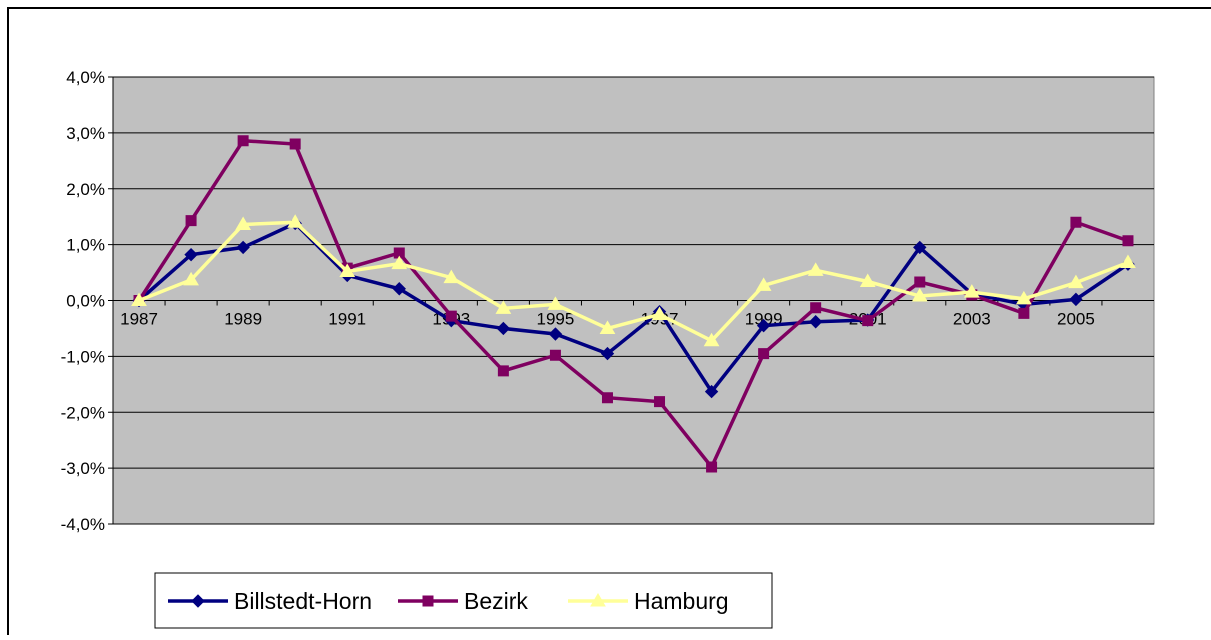 The height and width of the screenshot is (640, 1211). What do you see at coordinates (972, 319) in the screenshot?
I see `x-tick-label: 2003` at bounding box center [972, 319].